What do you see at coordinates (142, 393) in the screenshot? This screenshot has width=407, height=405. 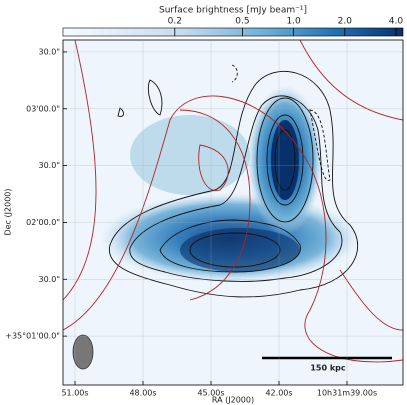 I see `x-tick-label: 48.00s` at bounding box center [142, 393].